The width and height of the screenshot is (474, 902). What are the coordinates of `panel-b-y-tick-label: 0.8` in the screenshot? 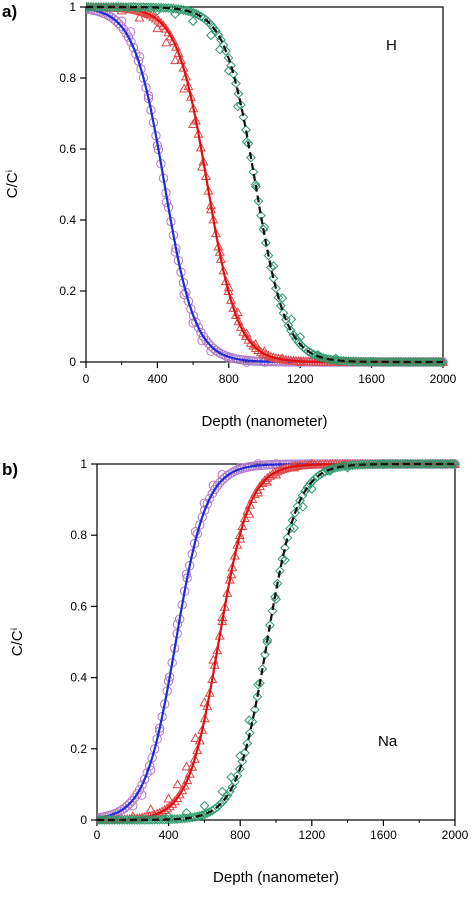 It's located at (78, 535).